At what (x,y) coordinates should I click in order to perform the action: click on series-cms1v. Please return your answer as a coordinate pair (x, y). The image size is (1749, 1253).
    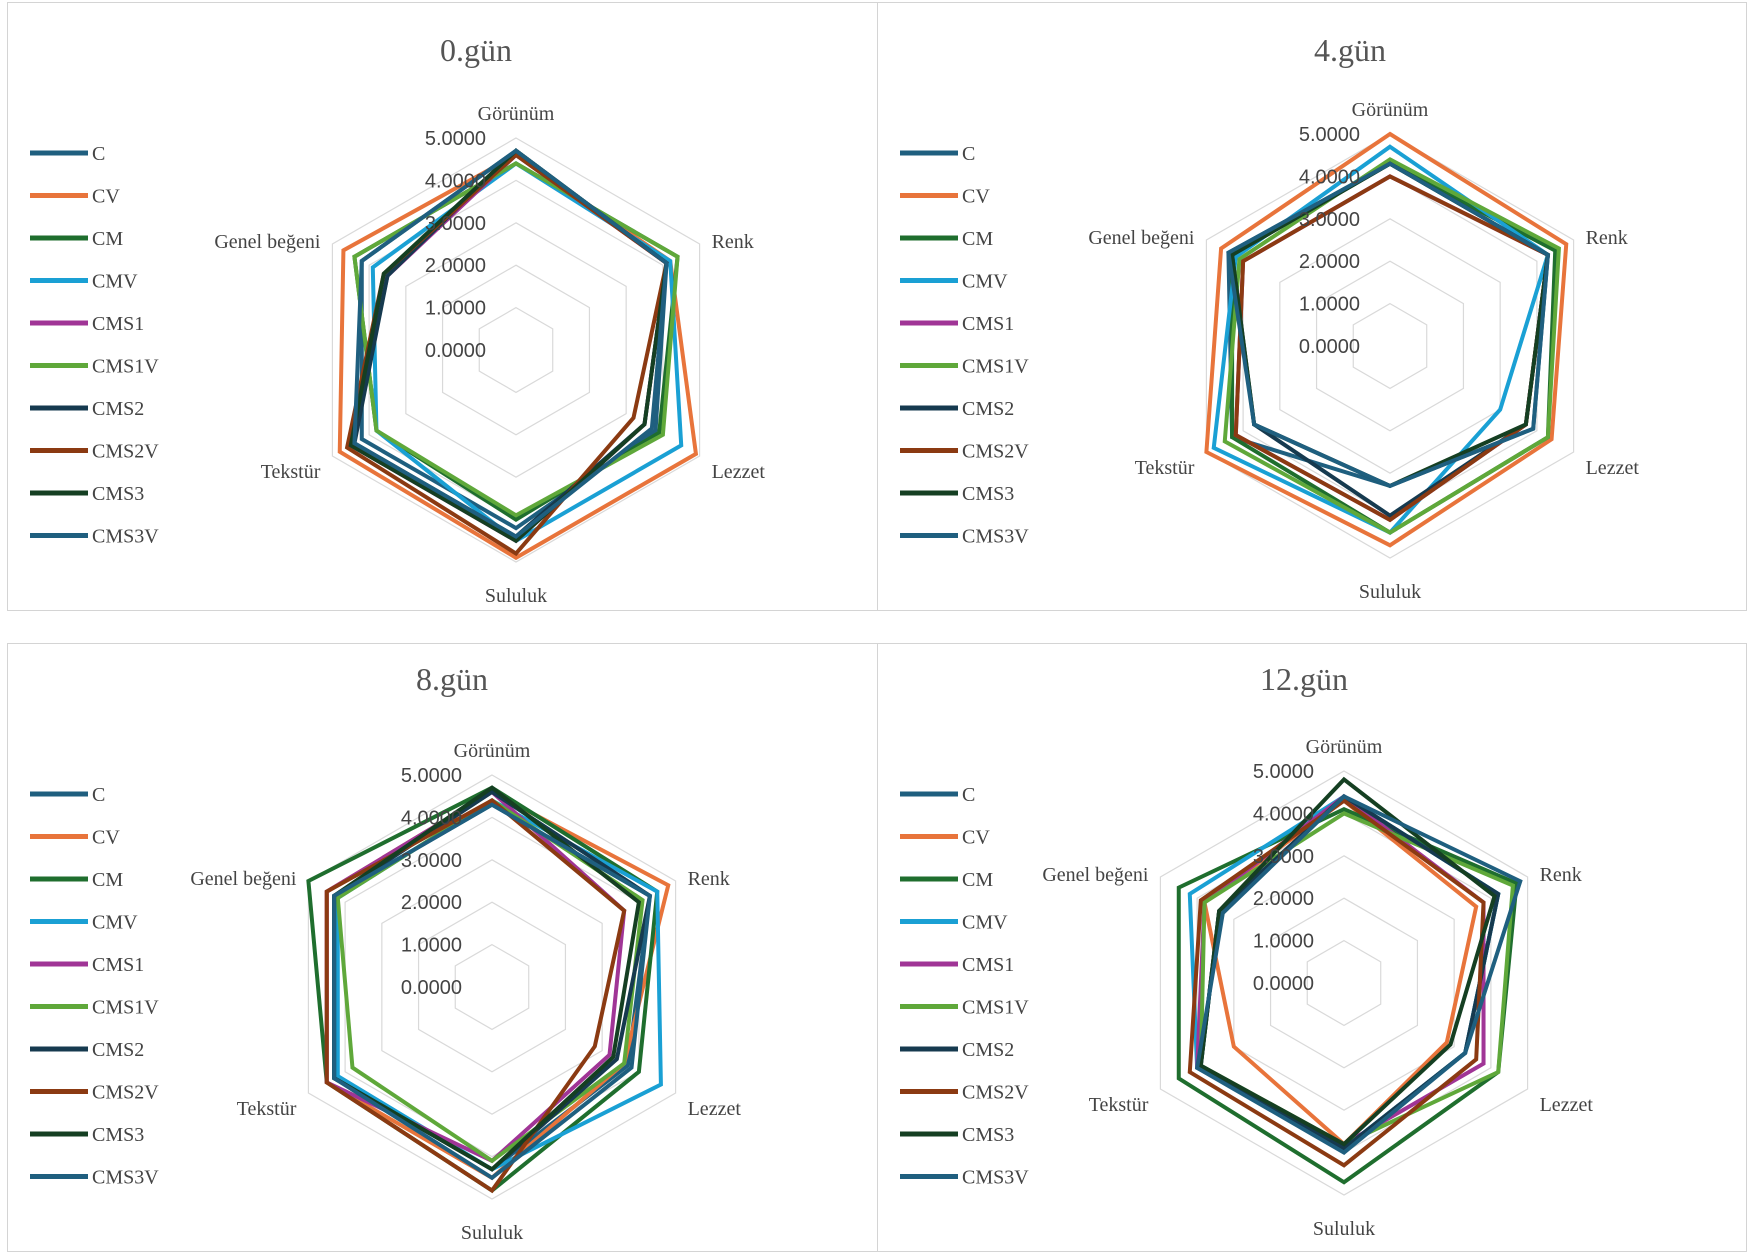
    Looking at the image, I should click on (490, 981).